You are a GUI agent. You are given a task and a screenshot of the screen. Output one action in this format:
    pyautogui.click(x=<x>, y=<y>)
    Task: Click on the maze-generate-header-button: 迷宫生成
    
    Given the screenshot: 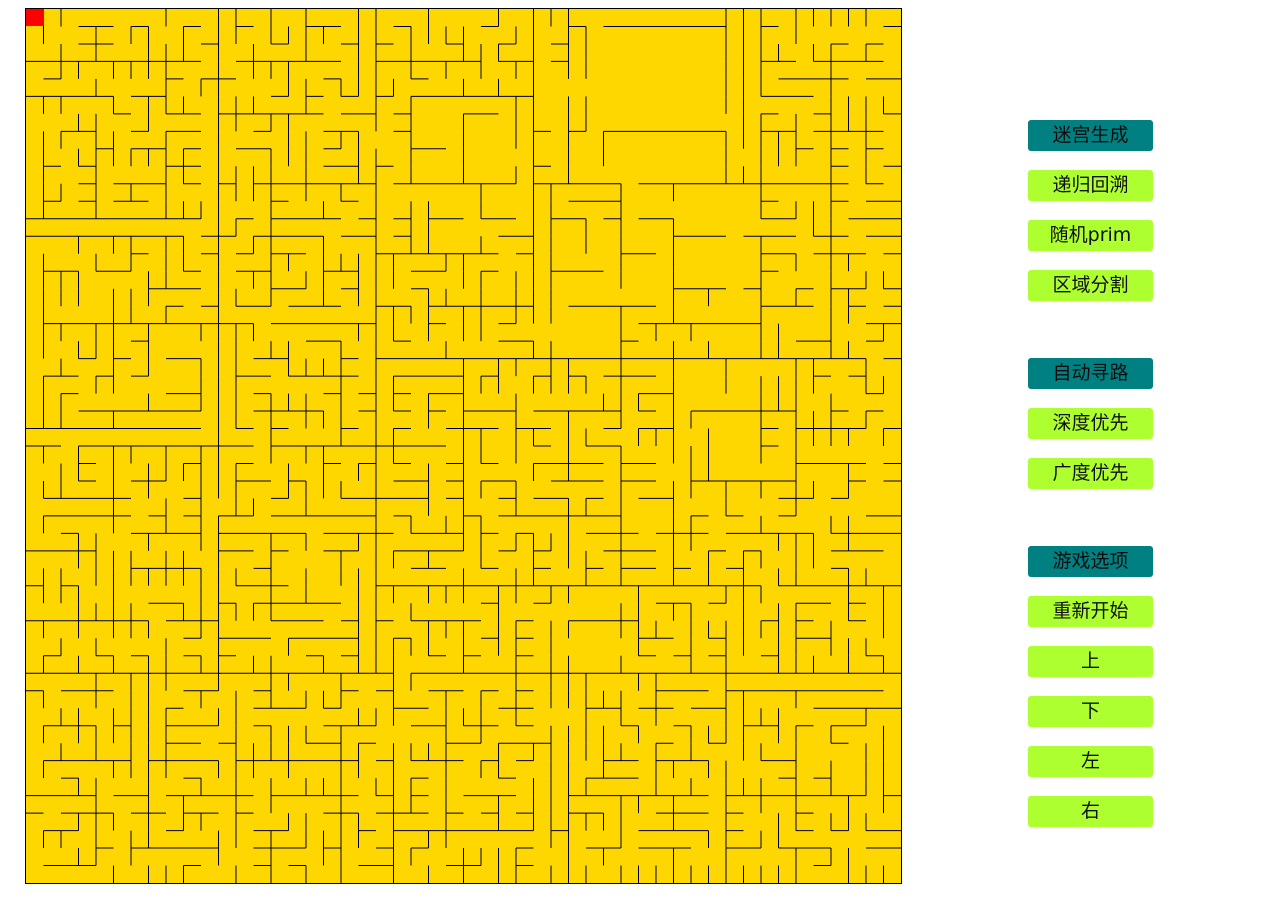 What is the action you would take?
    pyautogui.click(x=1090, y=135)
    